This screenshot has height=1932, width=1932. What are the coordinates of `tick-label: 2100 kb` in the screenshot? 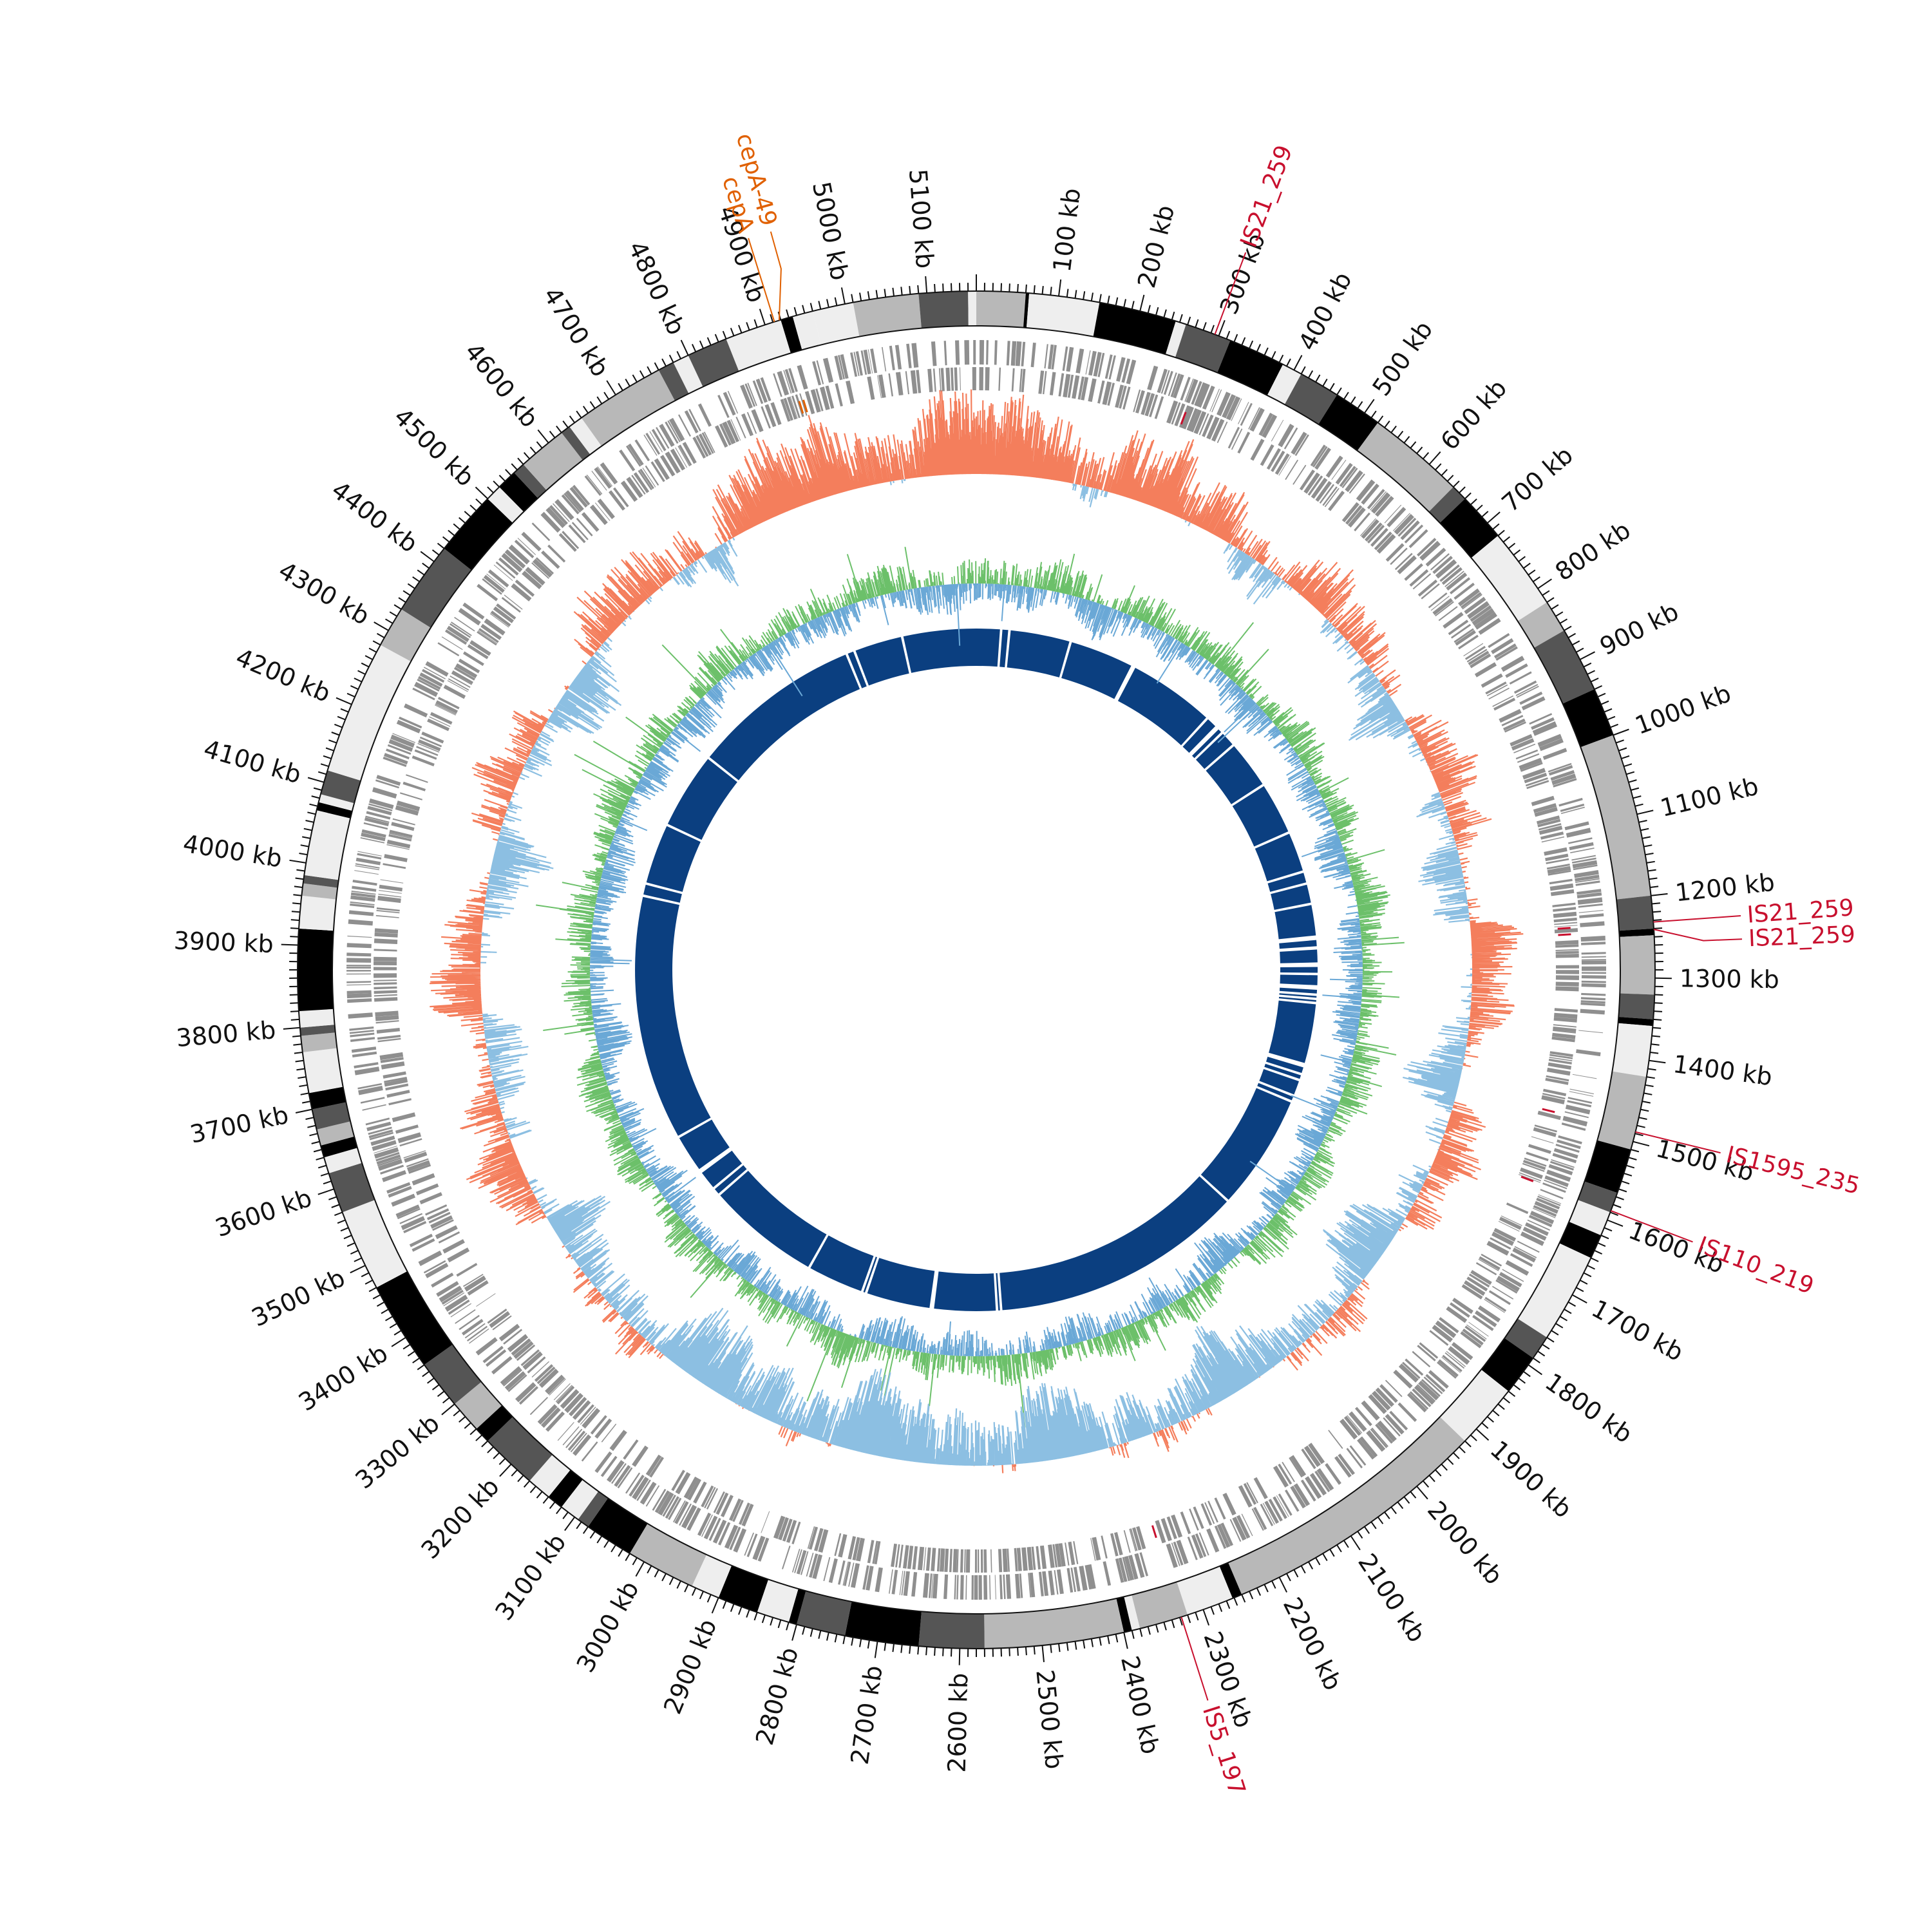 It's located at (1391, 1598).